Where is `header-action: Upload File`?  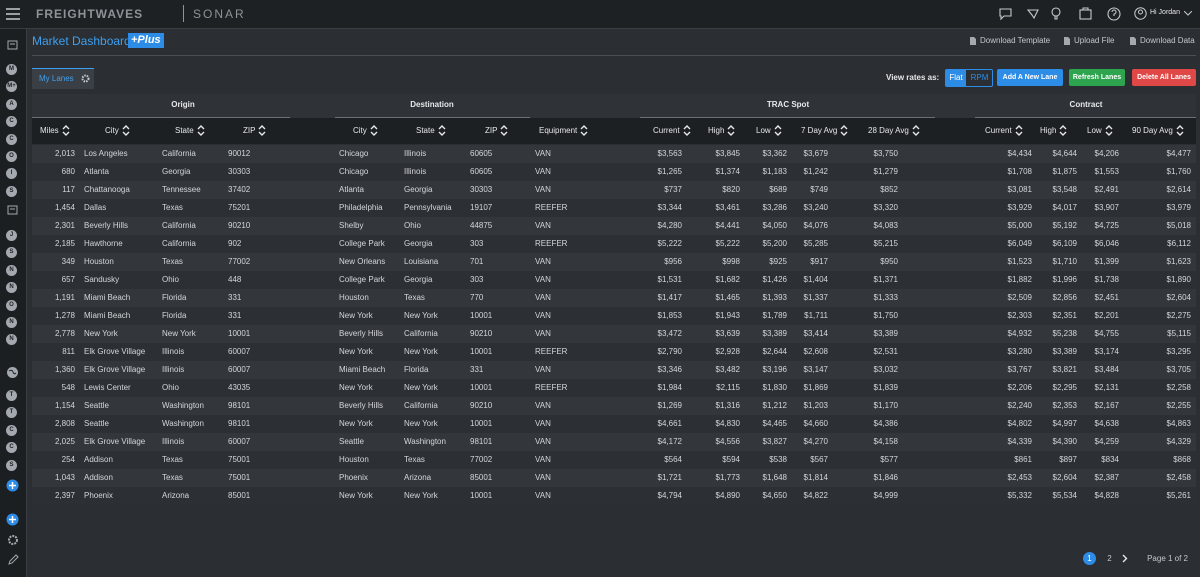
header-action: Upload File is located at coordinates (1088, 40).